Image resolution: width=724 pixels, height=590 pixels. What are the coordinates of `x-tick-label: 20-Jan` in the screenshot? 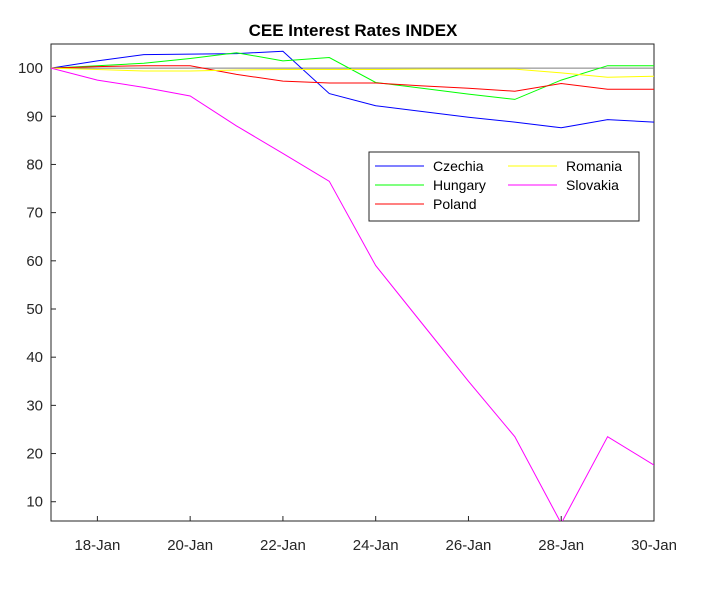 It's located at (190, 545).